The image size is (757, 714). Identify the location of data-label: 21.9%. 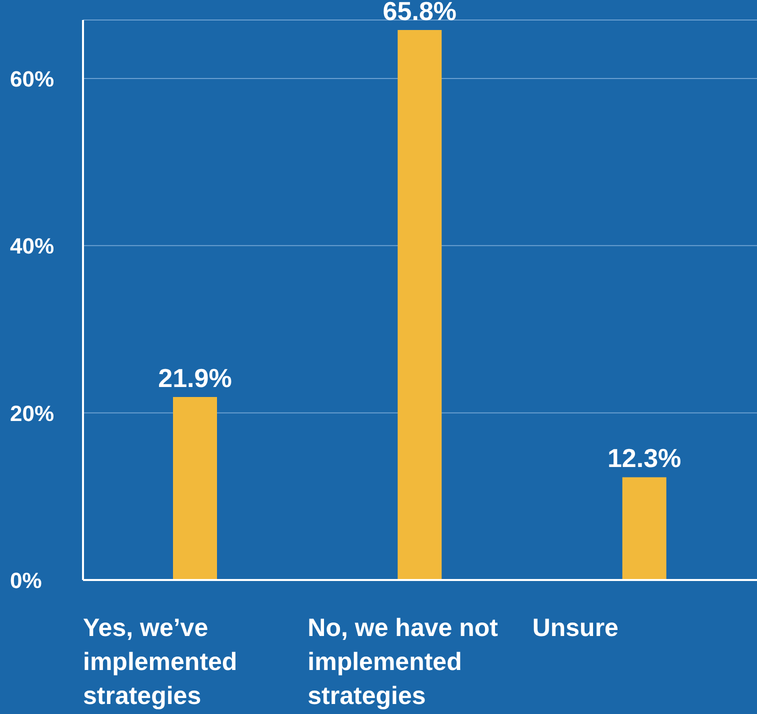
(195, 377).